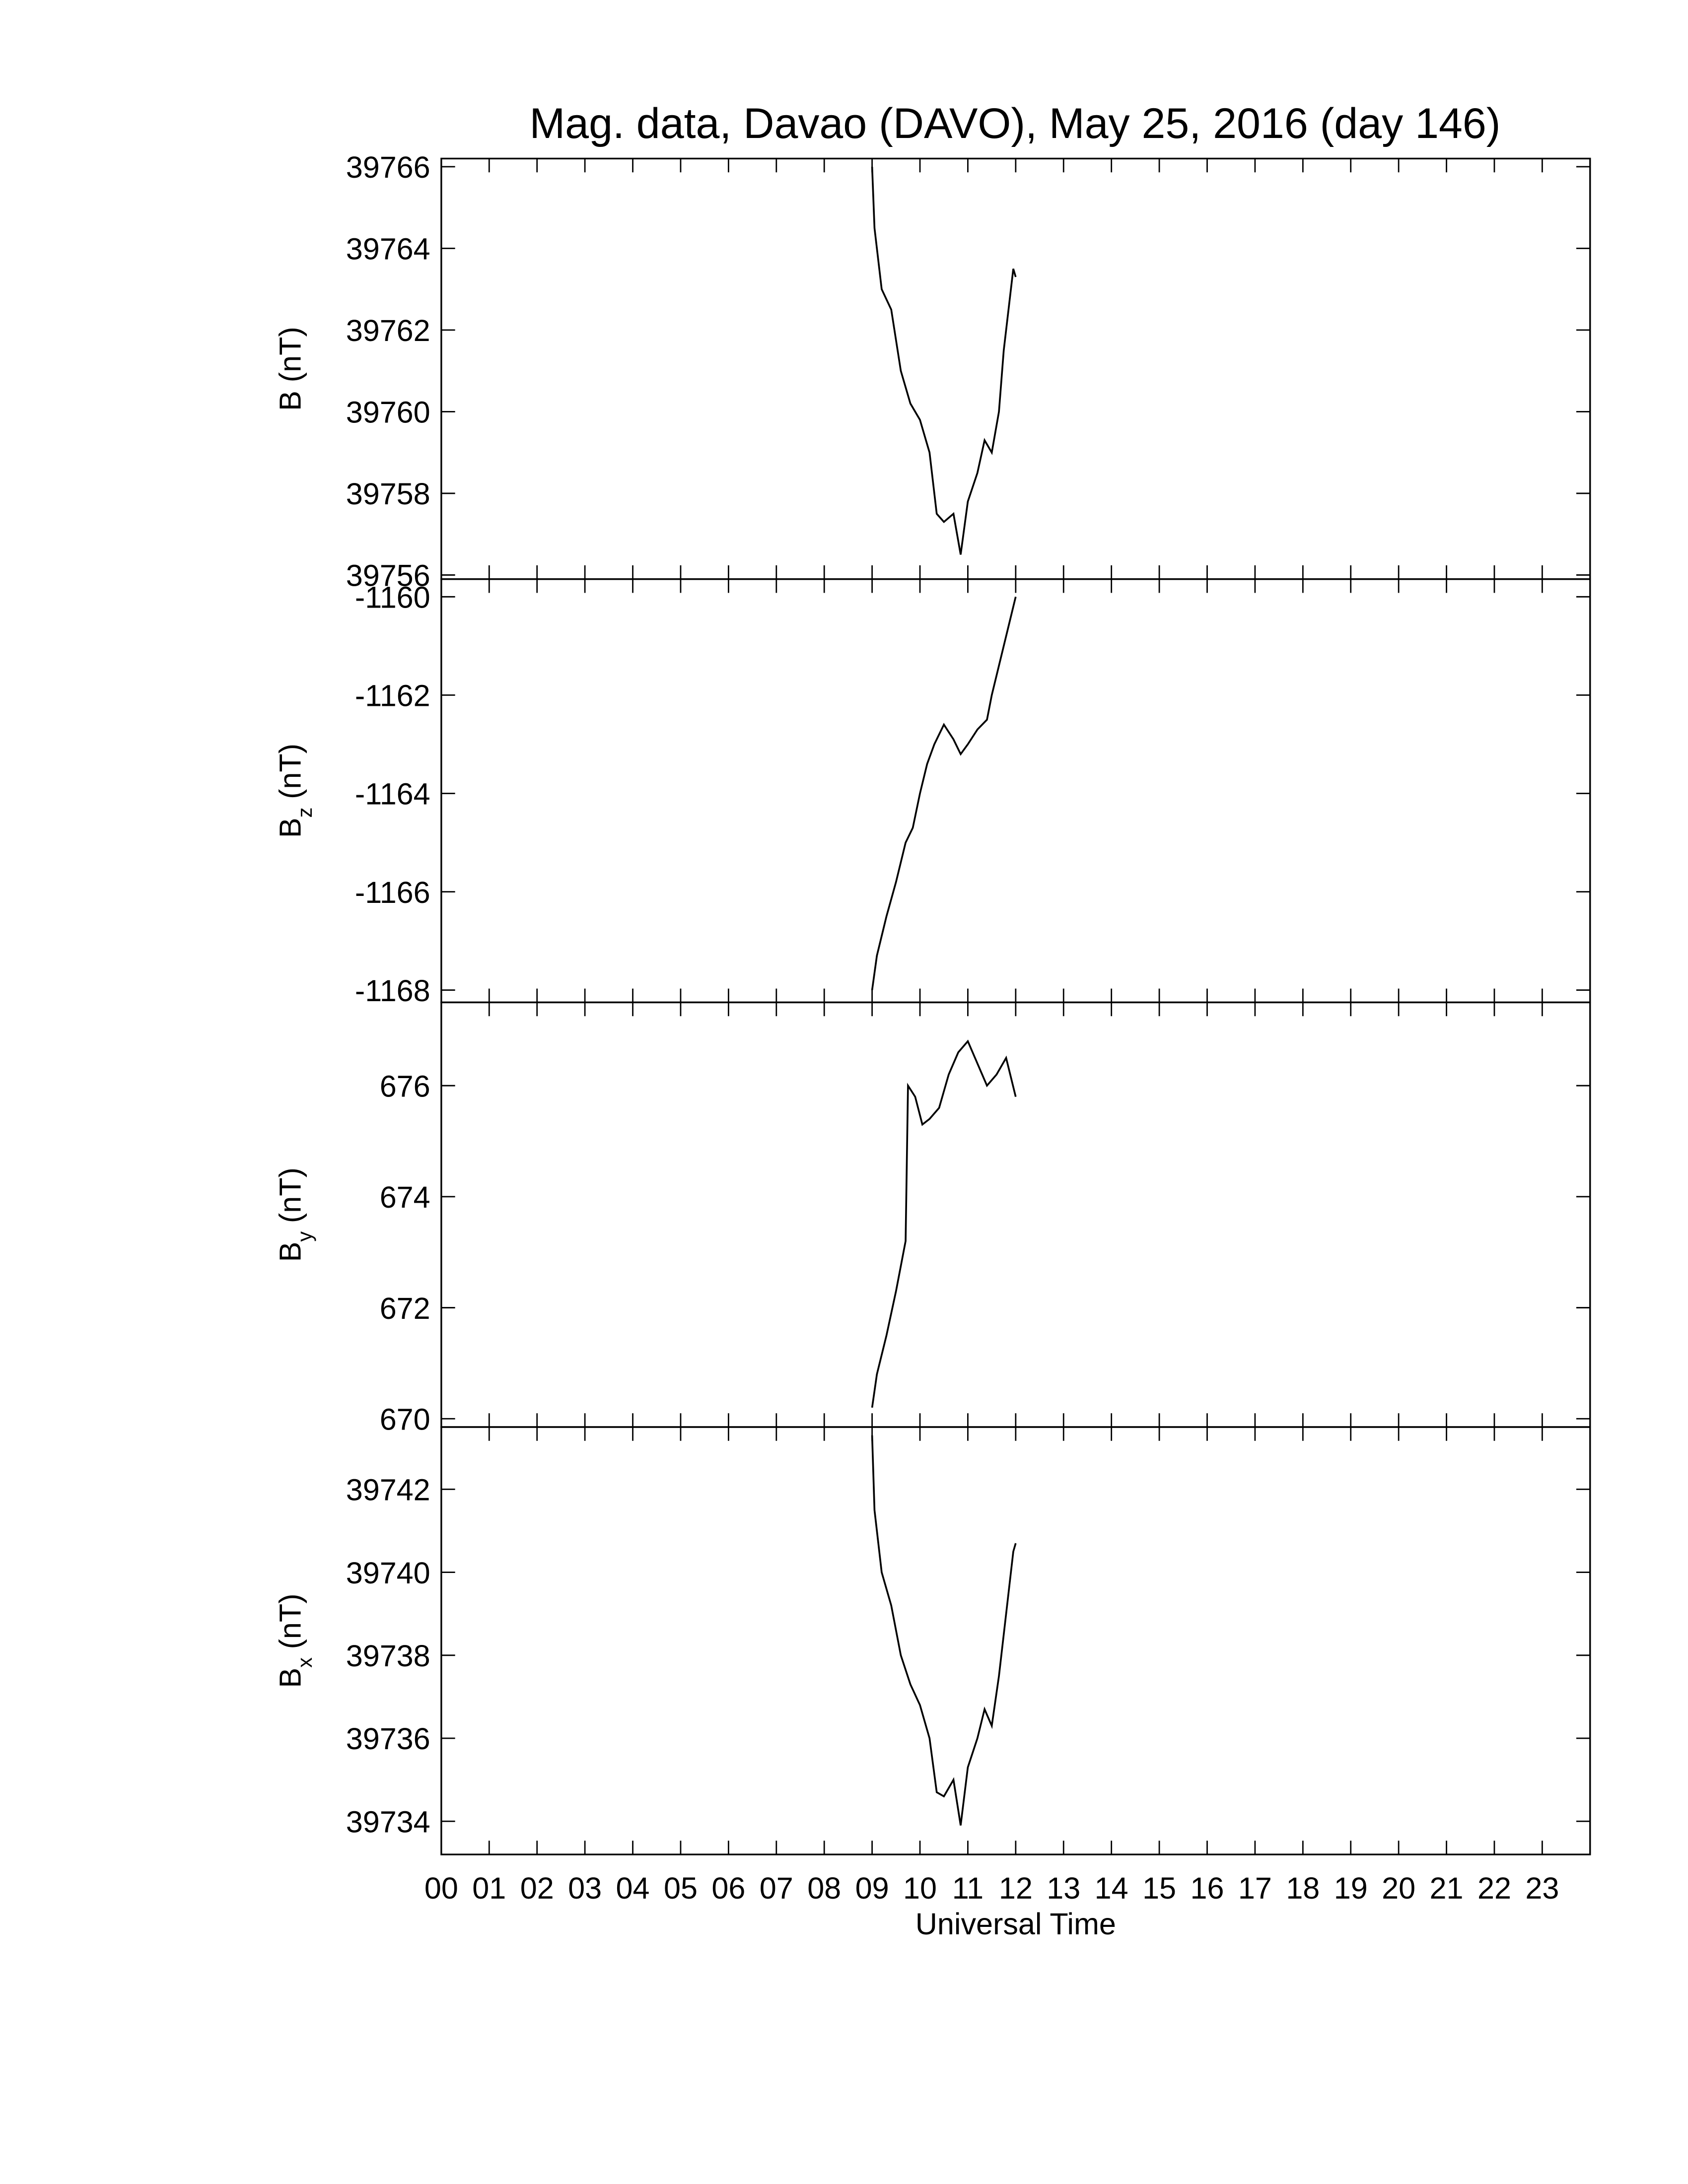  What do you see at coordinates (776, 1888) in the screenshot?
I see `x-tick-label: 07` at bounding box center [776, 1888].